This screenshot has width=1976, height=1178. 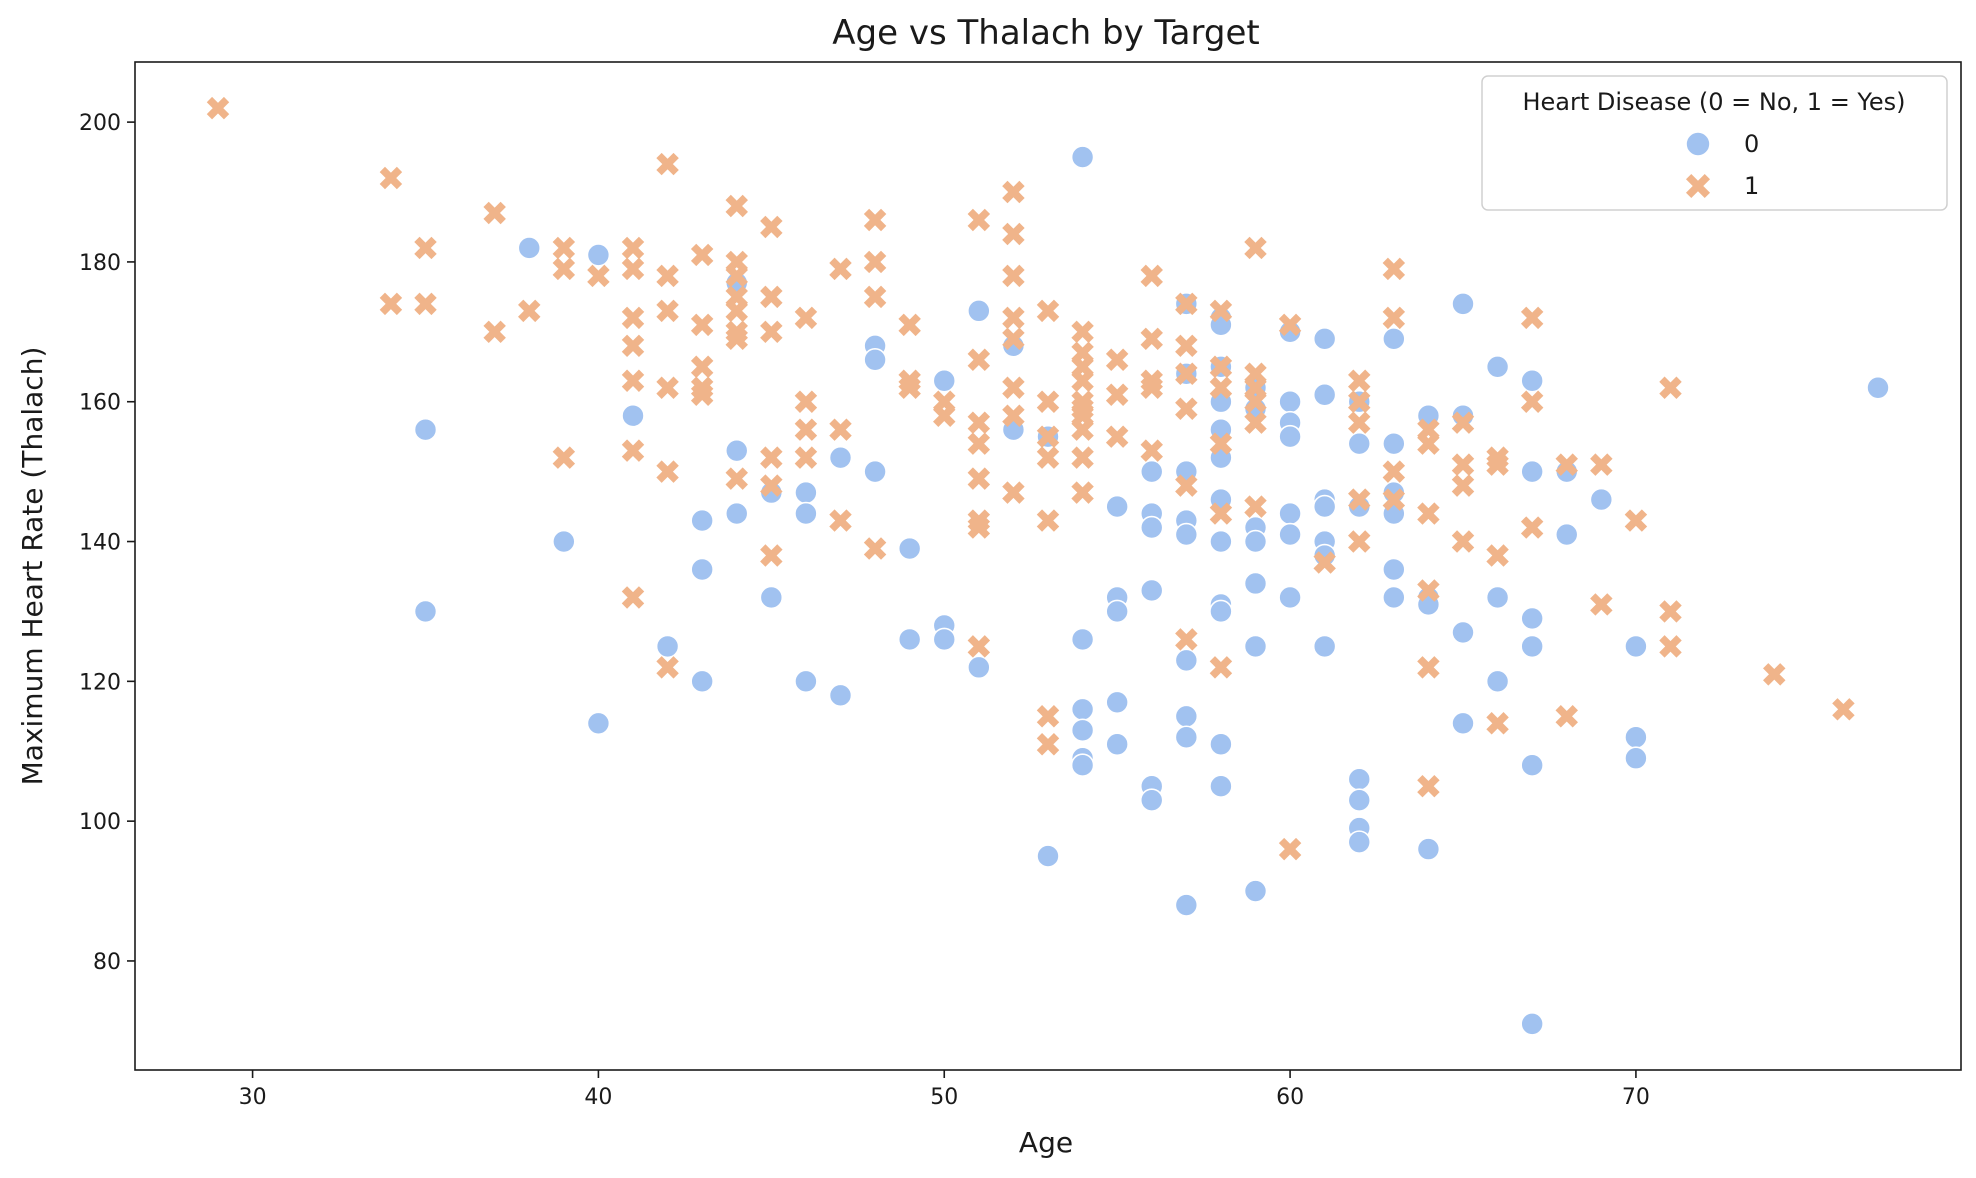 What do you see at coordinates (1722, 144) in the screenshot?
I see `legend-entry: 0` at bounding box center [1722, 144].